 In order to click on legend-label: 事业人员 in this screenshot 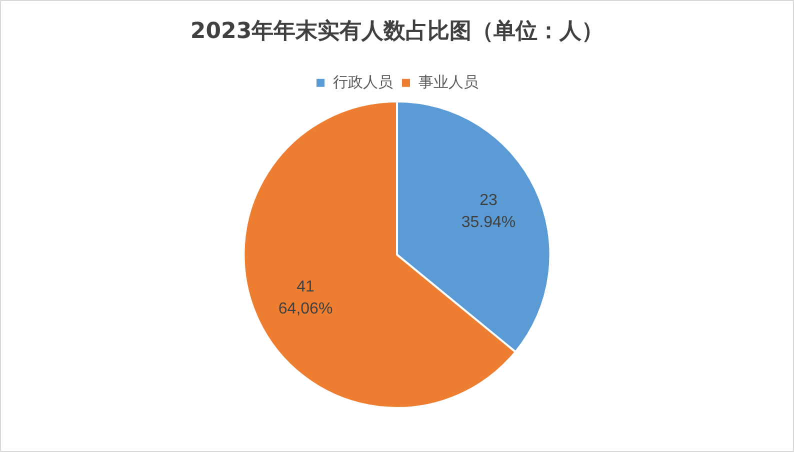, I will do `click(448, 81)`.